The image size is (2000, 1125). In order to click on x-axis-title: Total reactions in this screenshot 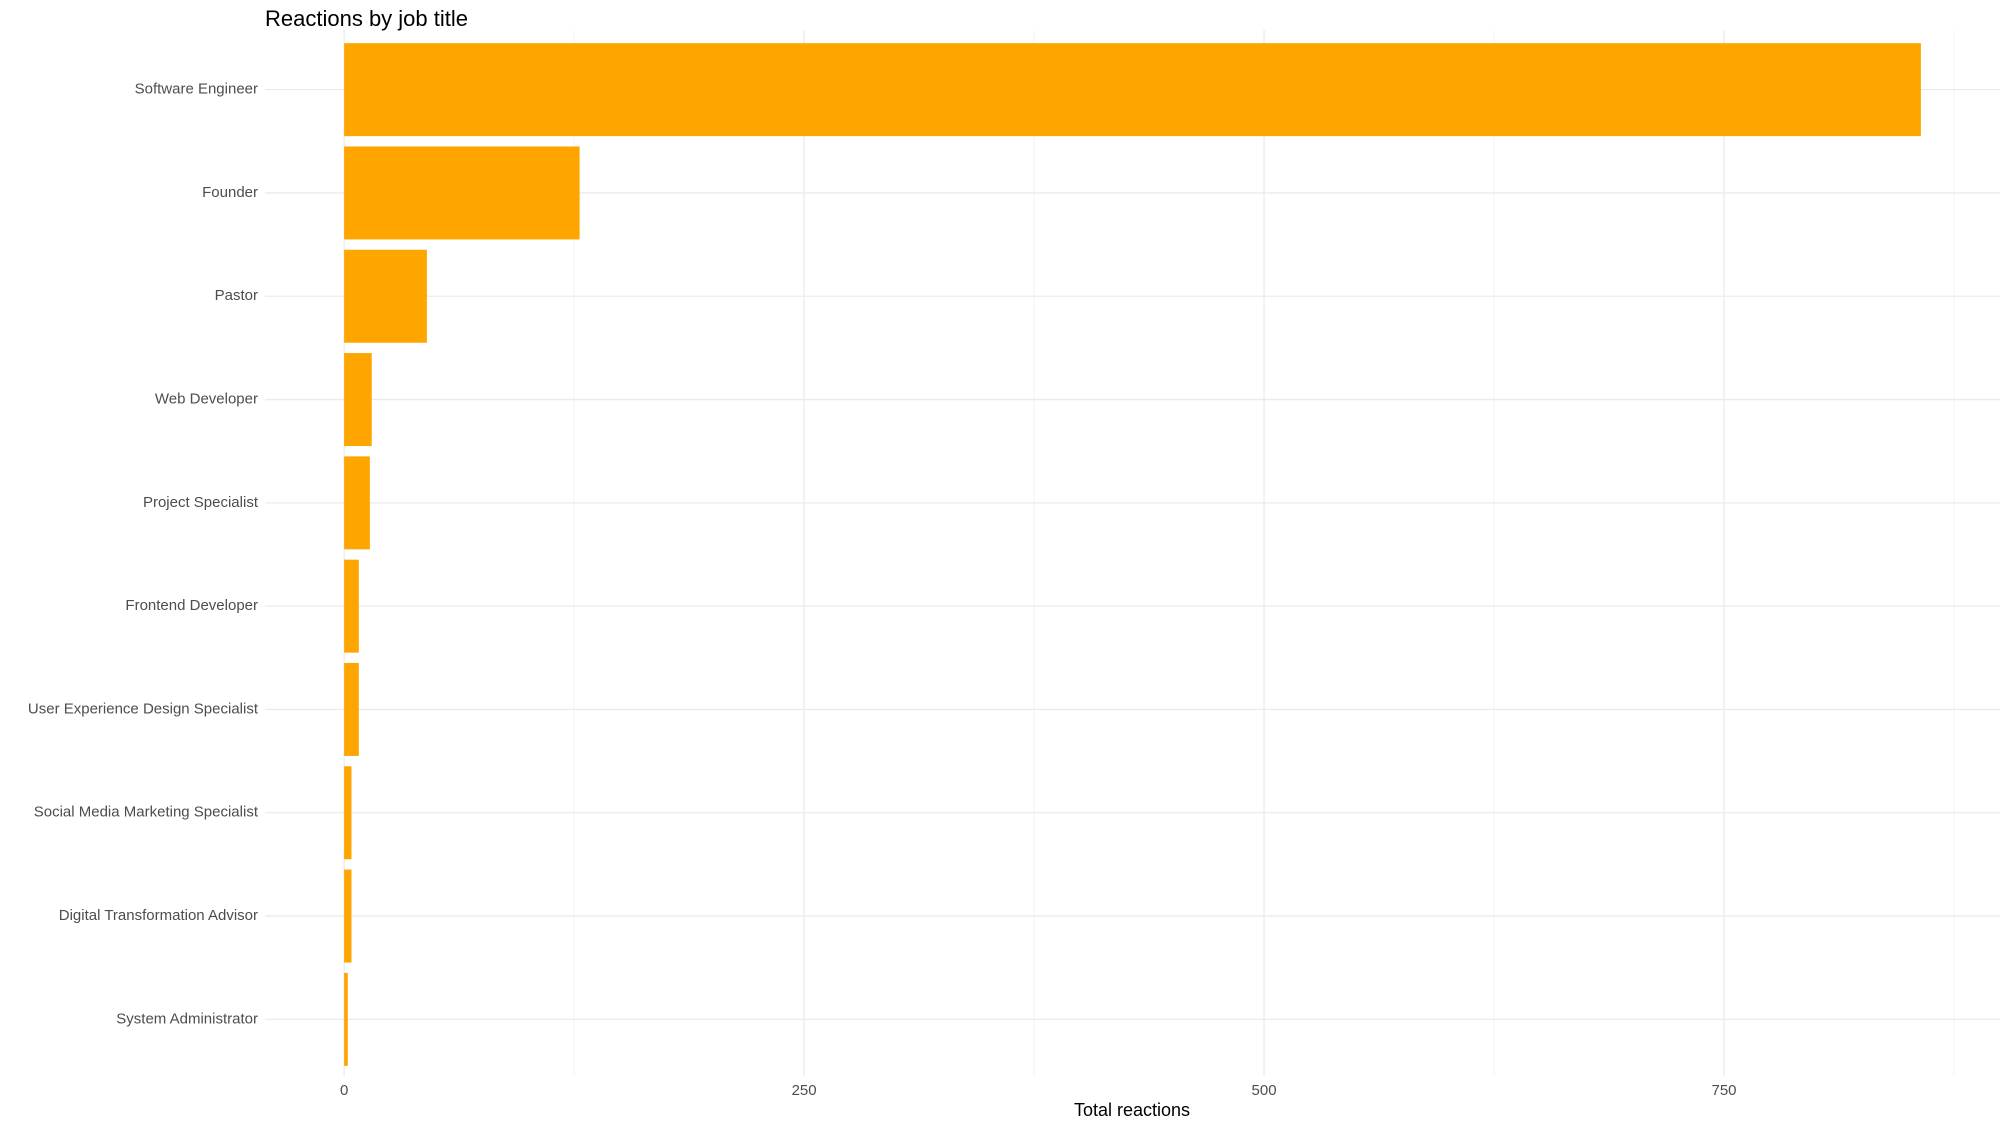, I will do `click(1132, 1110)`.